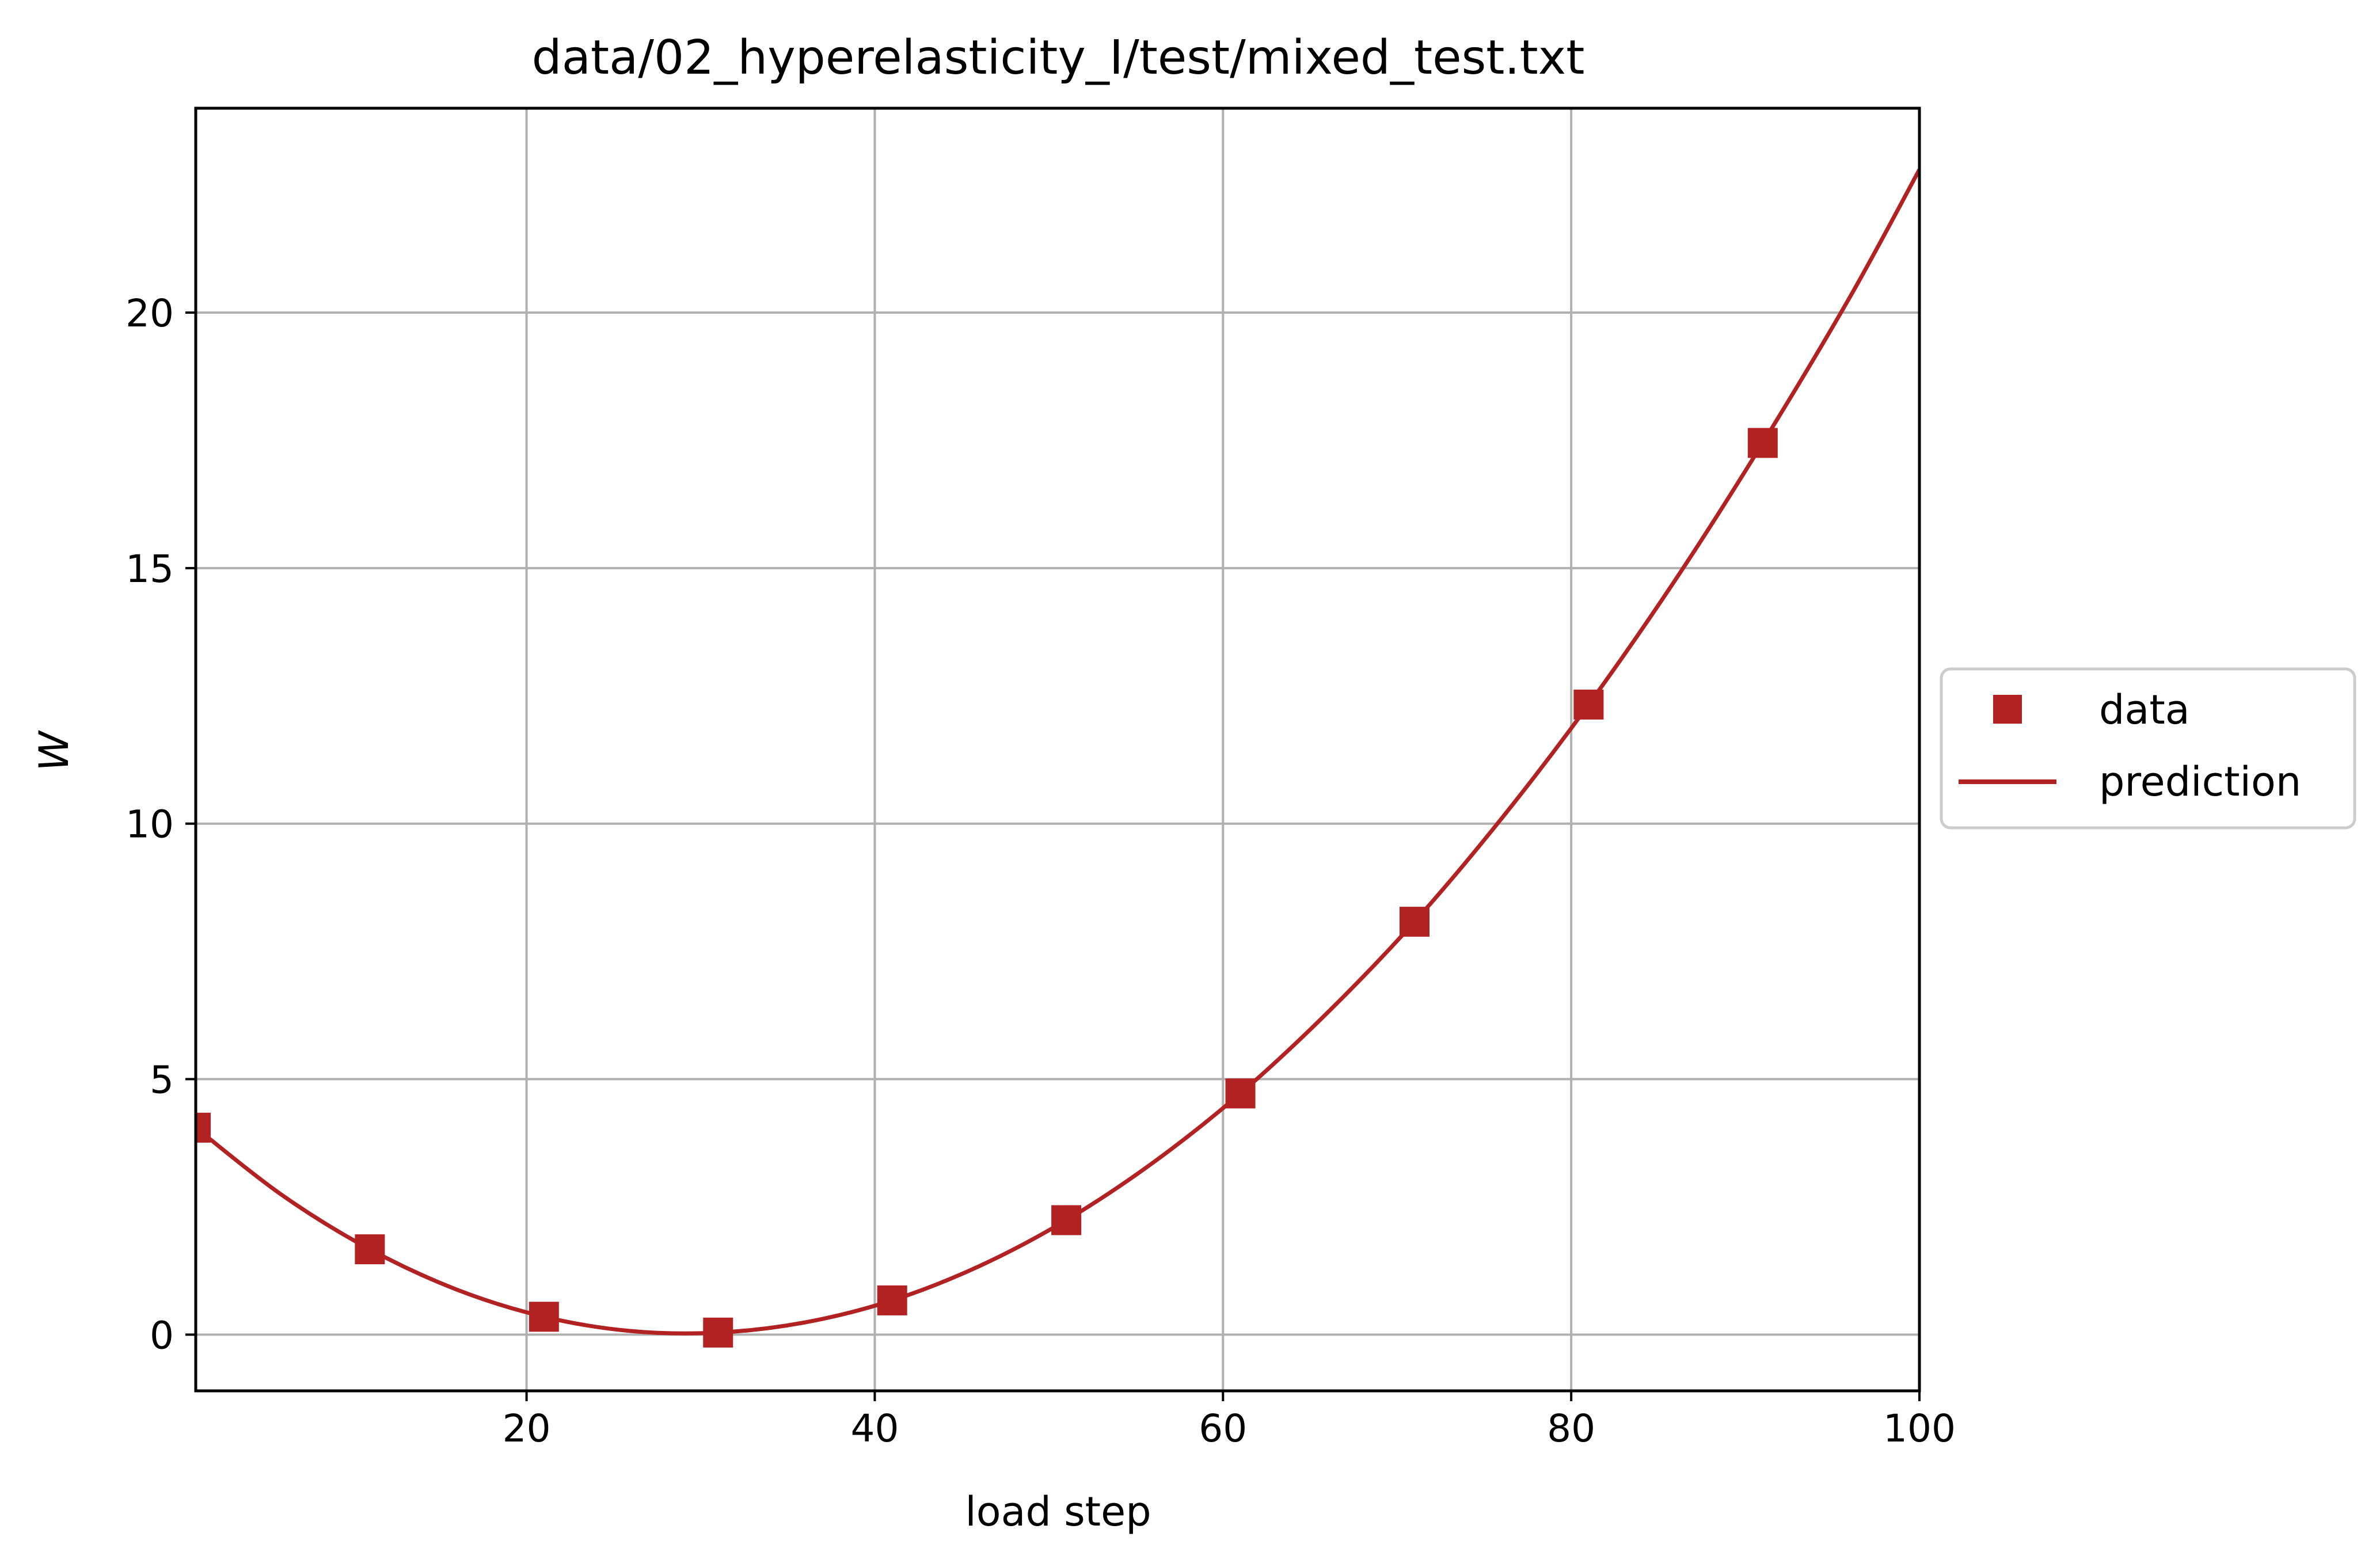 The height and width of the screenshot is (1567, 2380). Describe the element at coordinates (150, 825) in the screenshot. I see `y-tick-label: 10` at that location.